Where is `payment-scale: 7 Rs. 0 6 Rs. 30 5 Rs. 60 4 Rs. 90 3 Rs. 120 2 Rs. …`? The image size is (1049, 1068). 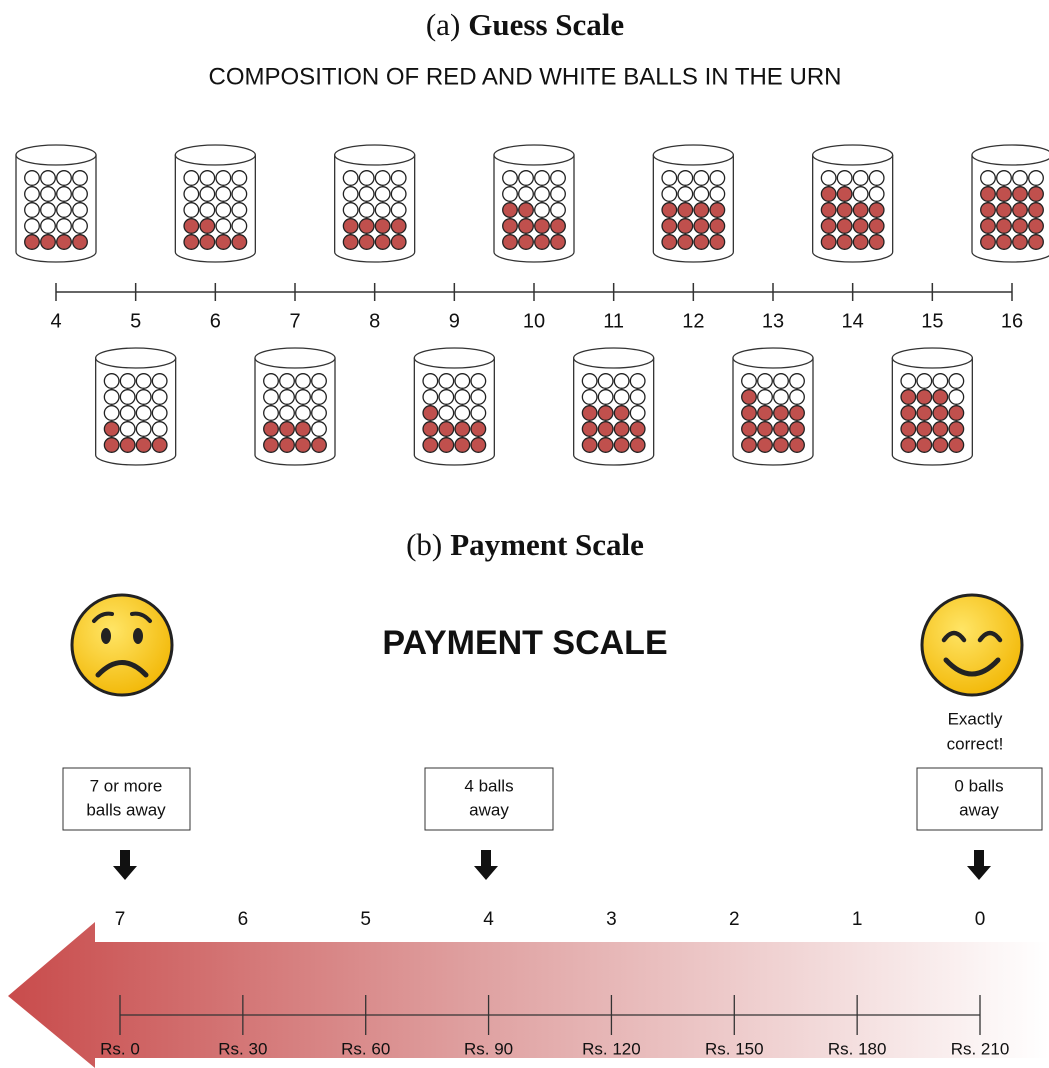 payment-scale: 7 Rs. 0 6 Rs. 30 5 Rs. 60 4 Rs. 90 3 Rs. 120 2 Rs. … is located at coordinates (554, 983).